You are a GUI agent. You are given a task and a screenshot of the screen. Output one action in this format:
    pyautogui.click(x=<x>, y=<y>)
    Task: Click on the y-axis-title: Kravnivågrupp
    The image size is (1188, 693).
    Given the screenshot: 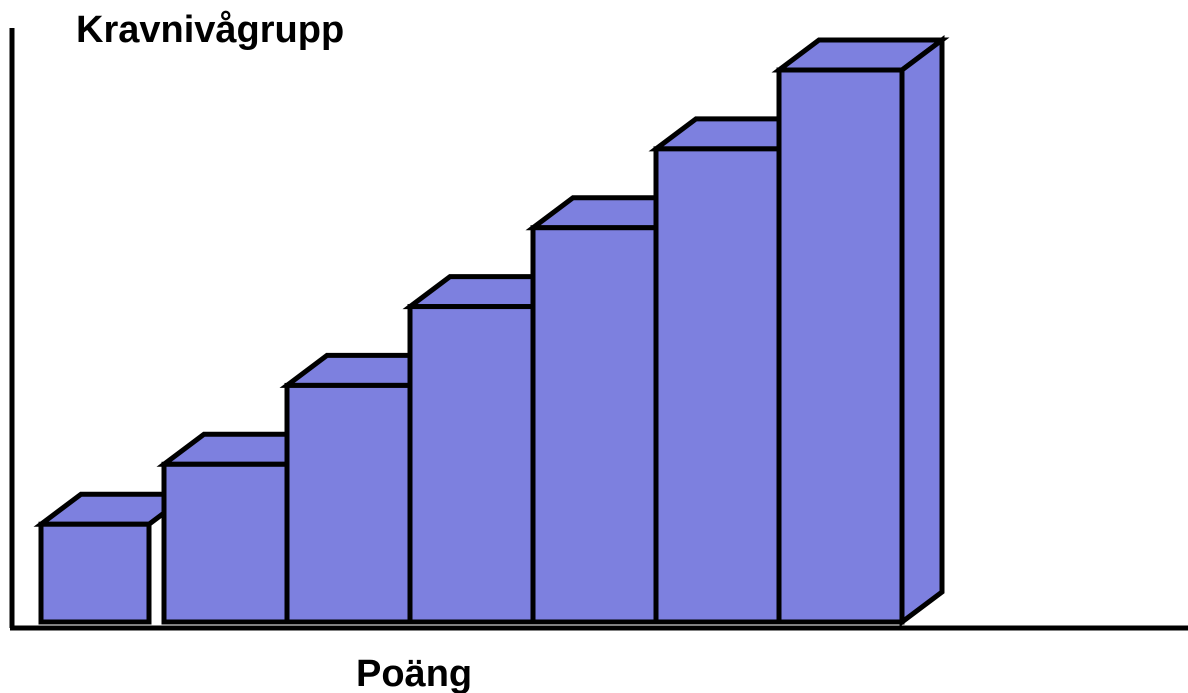 What is the action you would take?
    pyautogui.click(x=210, y=30)
    